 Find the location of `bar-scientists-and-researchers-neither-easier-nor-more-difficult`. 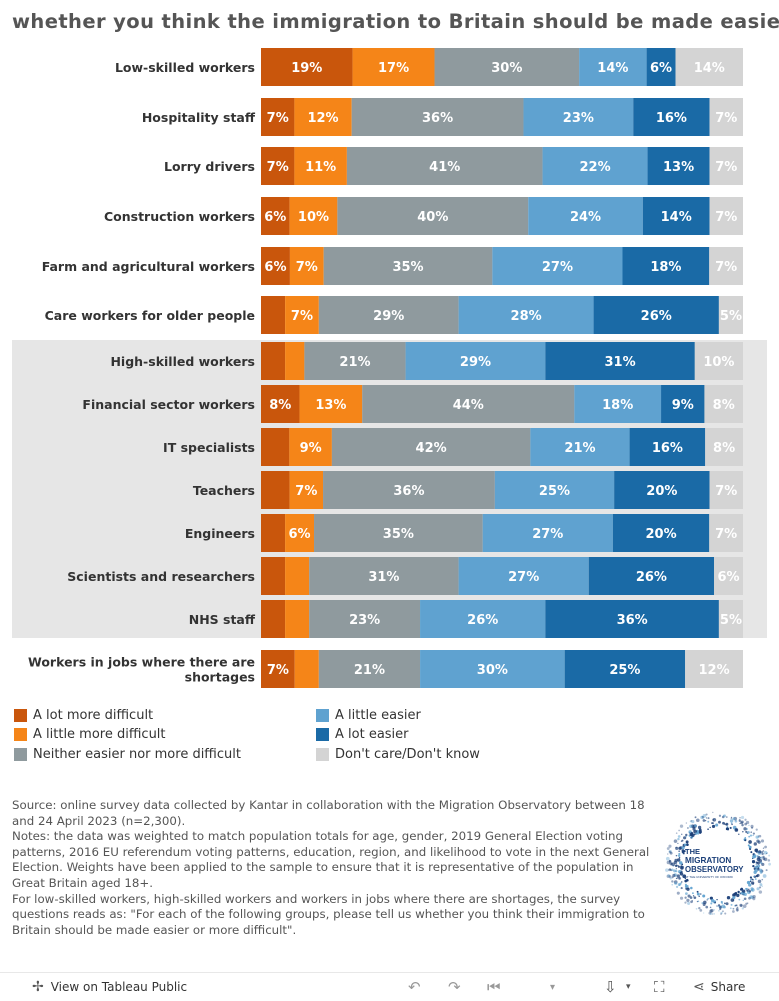

bar-scientists-and-researchers-neither-easier-nor-more-difficult is located at coordinates (384, 576).